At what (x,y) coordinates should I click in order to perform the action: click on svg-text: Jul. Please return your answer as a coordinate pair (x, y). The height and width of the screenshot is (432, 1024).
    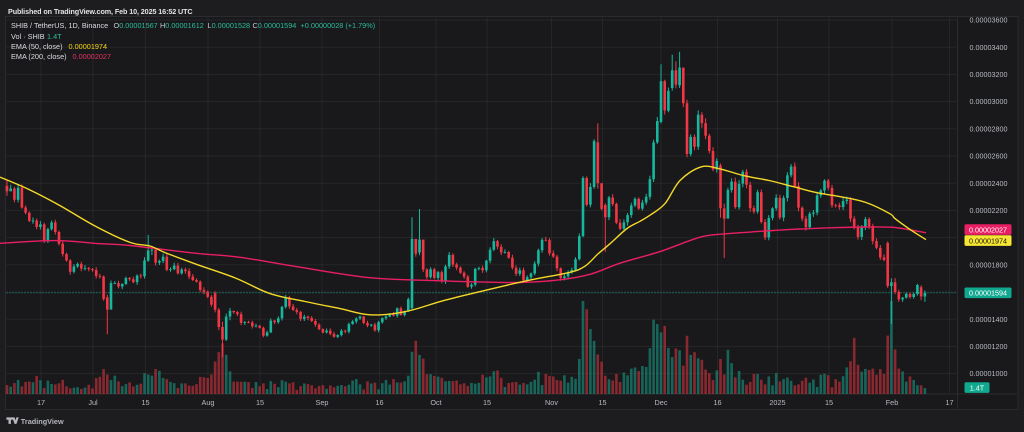
    Looking at the image, I should click on (93, 402).